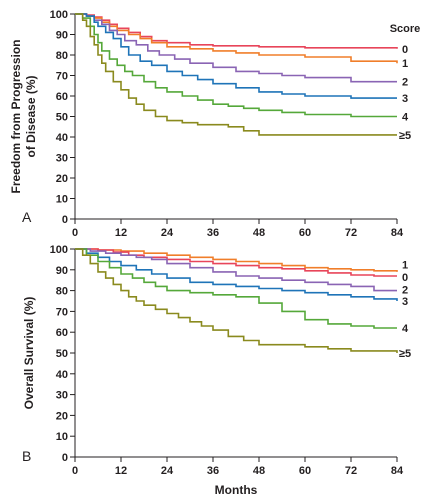 This screenshot has height=500, width=439. I want to click on y-axis-title: Freedom from Progression, so click(16, 116).